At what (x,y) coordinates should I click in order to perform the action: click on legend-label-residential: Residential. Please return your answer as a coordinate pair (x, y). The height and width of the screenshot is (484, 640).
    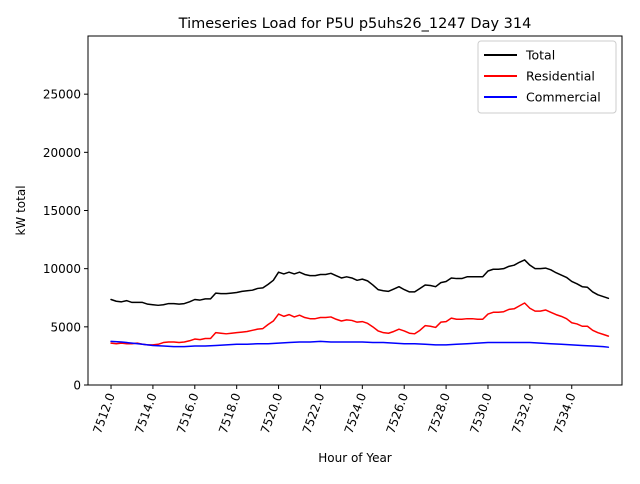
    Looking at the image, I should click on (560, 76).